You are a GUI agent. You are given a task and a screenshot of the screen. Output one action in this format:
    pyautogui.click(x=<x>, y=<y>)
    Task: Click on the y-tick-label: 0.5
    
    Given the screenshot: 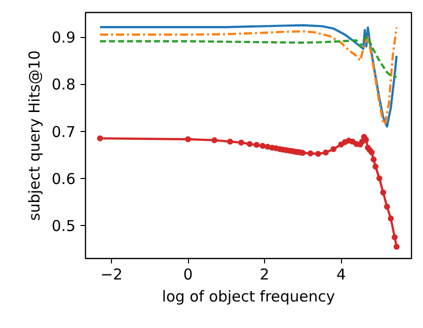 What is the action you would take?
    pyautogui.click(x=64, y=226)
    